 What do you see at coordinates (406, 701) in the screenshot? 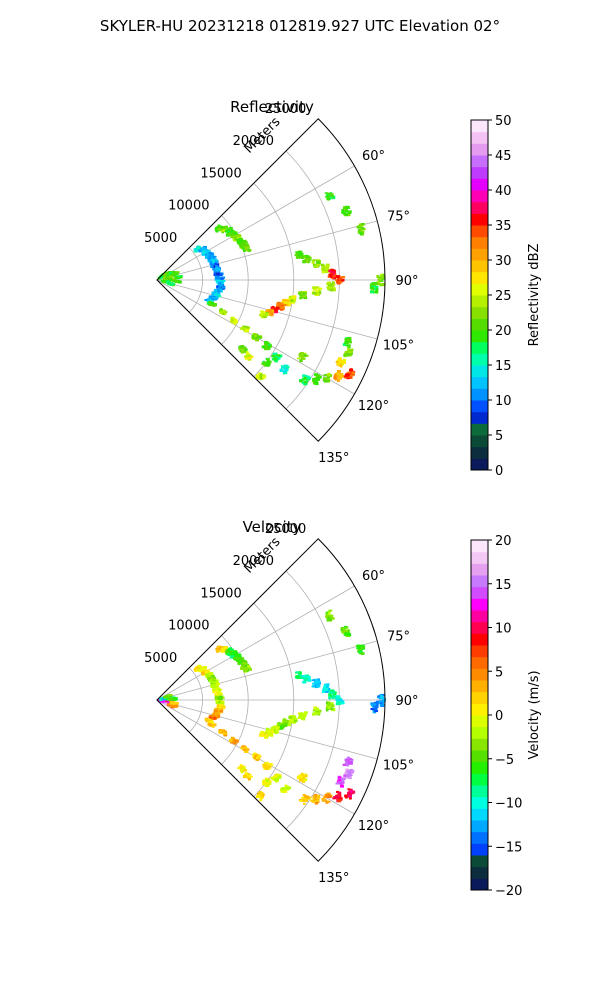
I see `angle-tick-label: 90°` at bounding box center [406, 701].